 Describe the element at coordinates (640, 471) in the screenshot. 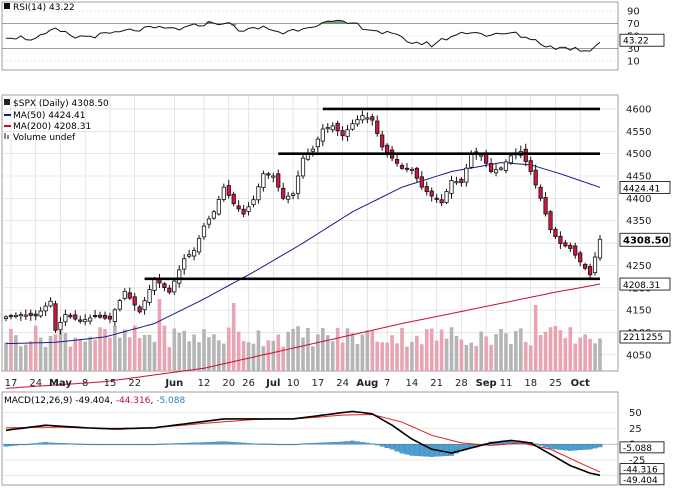

I see `svg-text: -44.316` at that location.